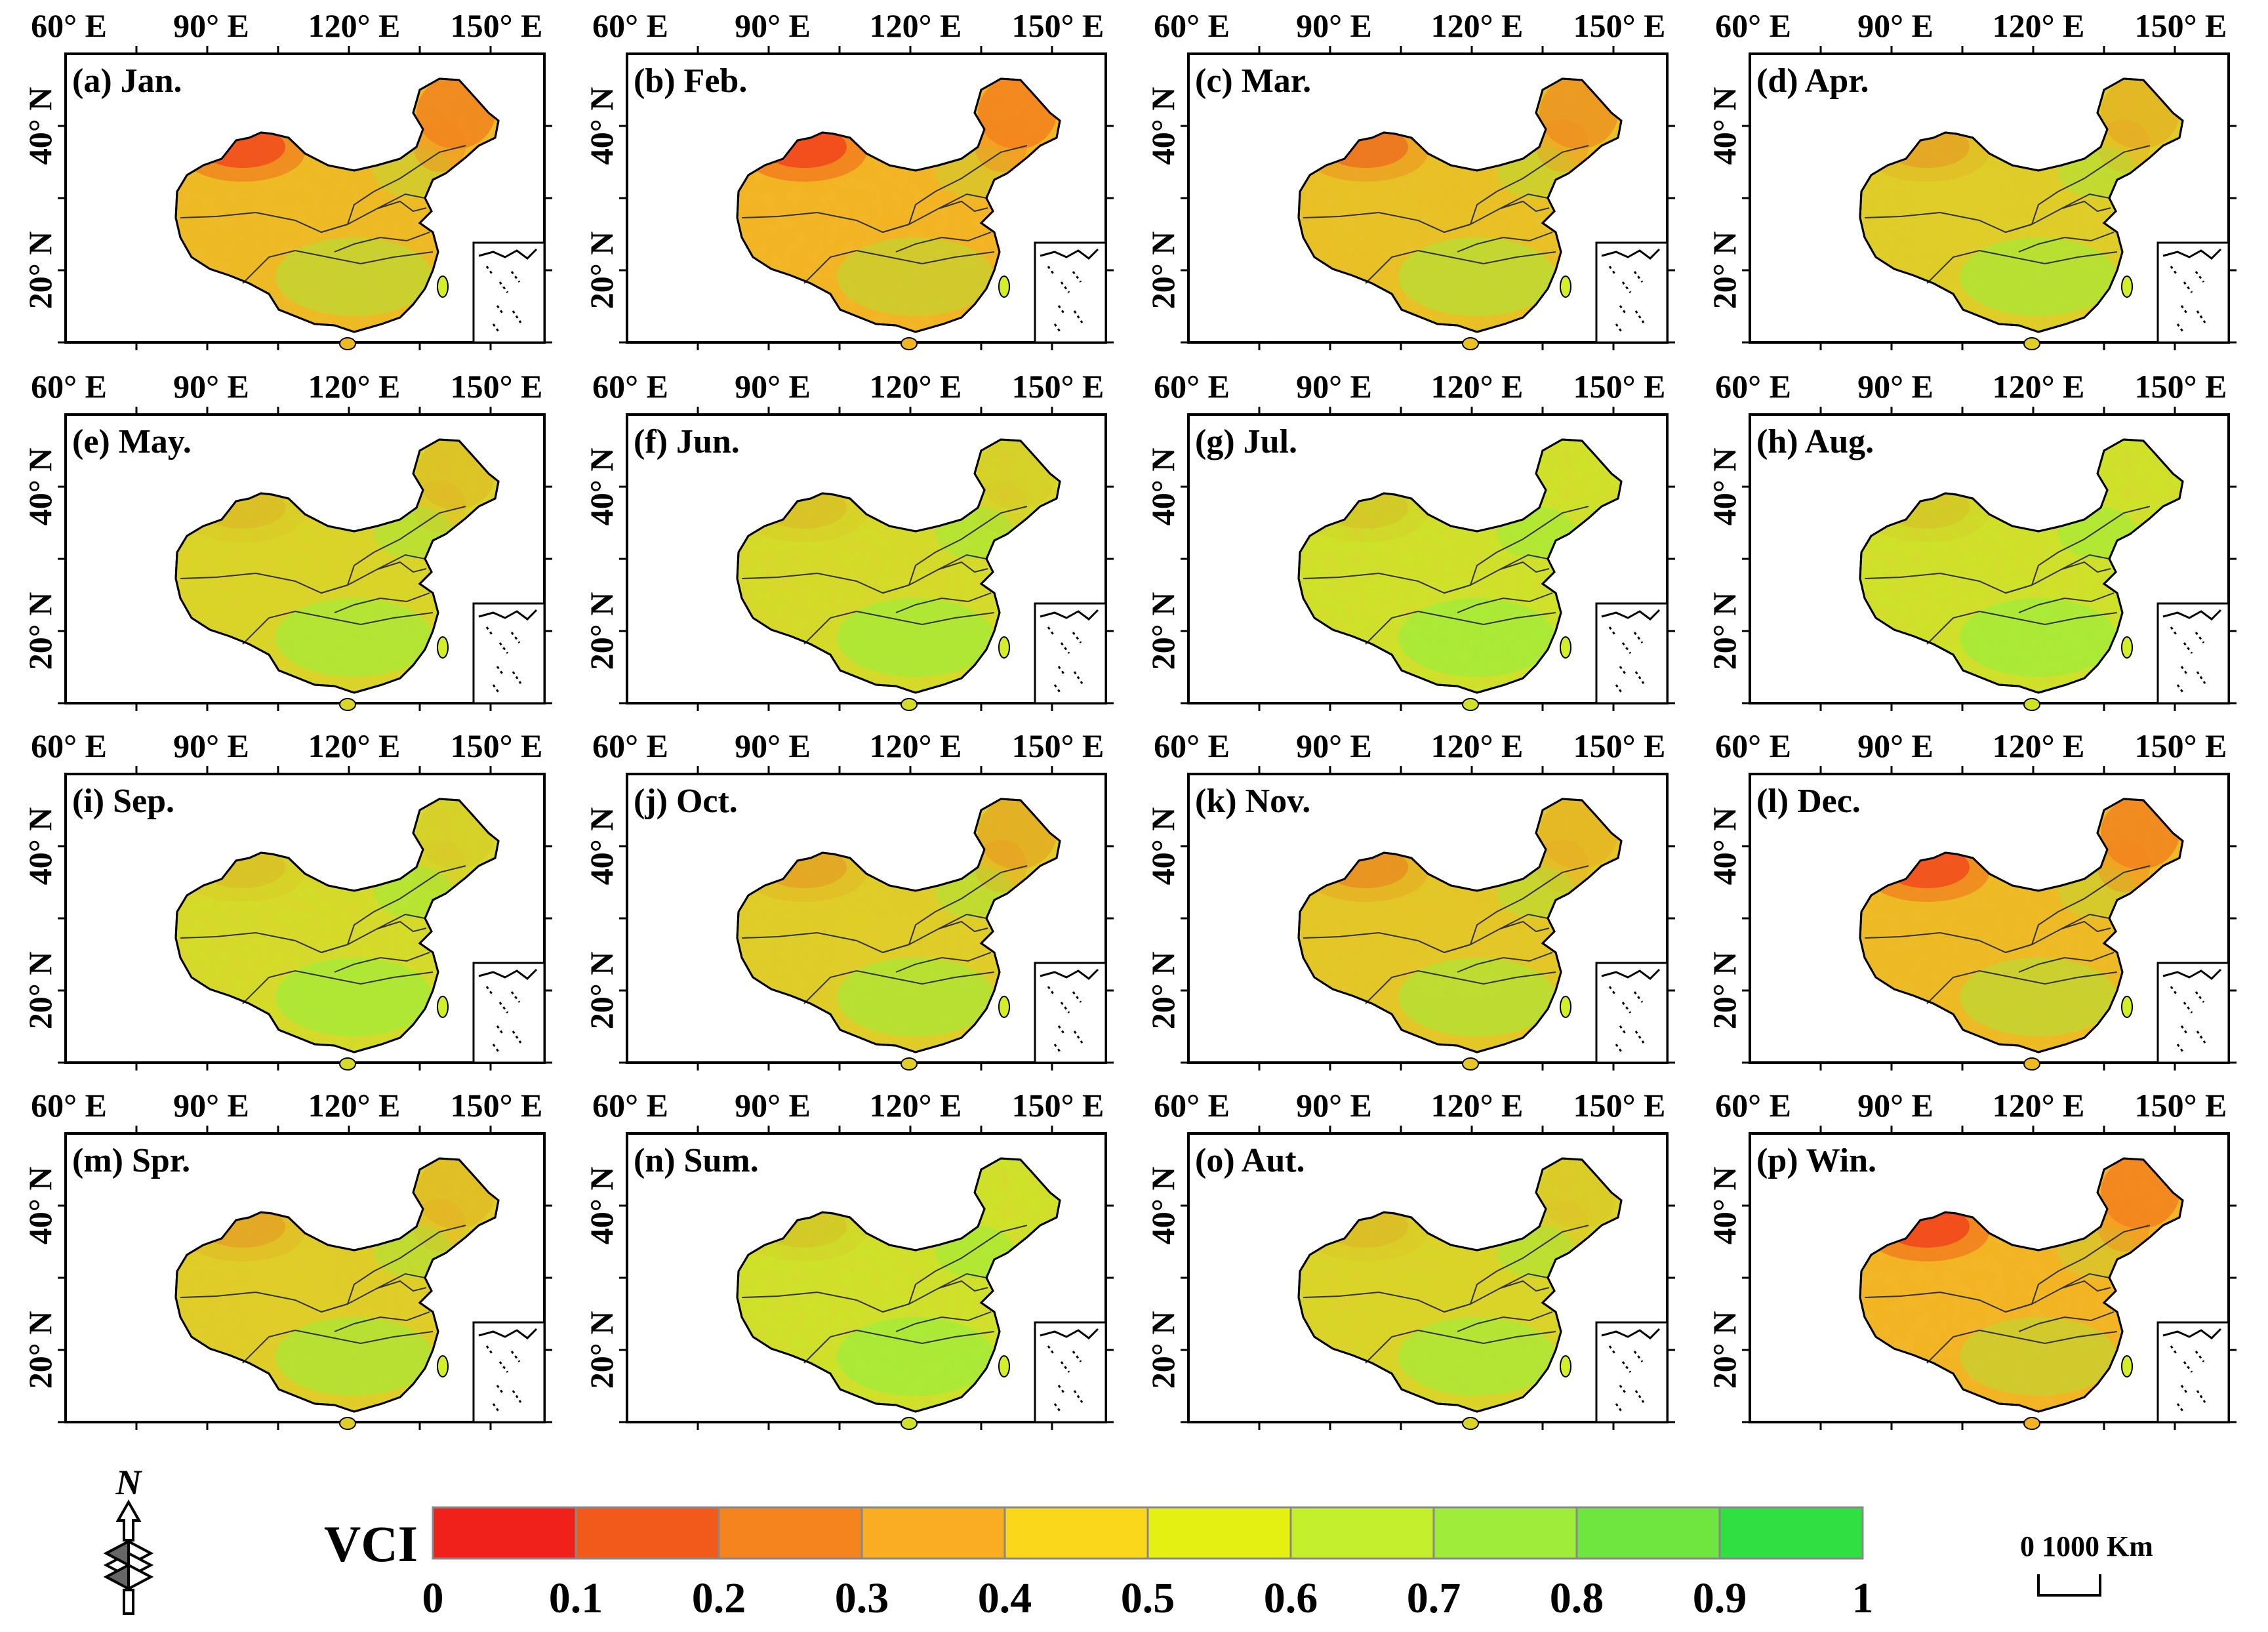 The image size is (2268, 1632). What do you see at coordinates (1434, 1598) in the screenshot?
I see `legend-tick-label: 0.7` at bounding box center [1434, 1598].